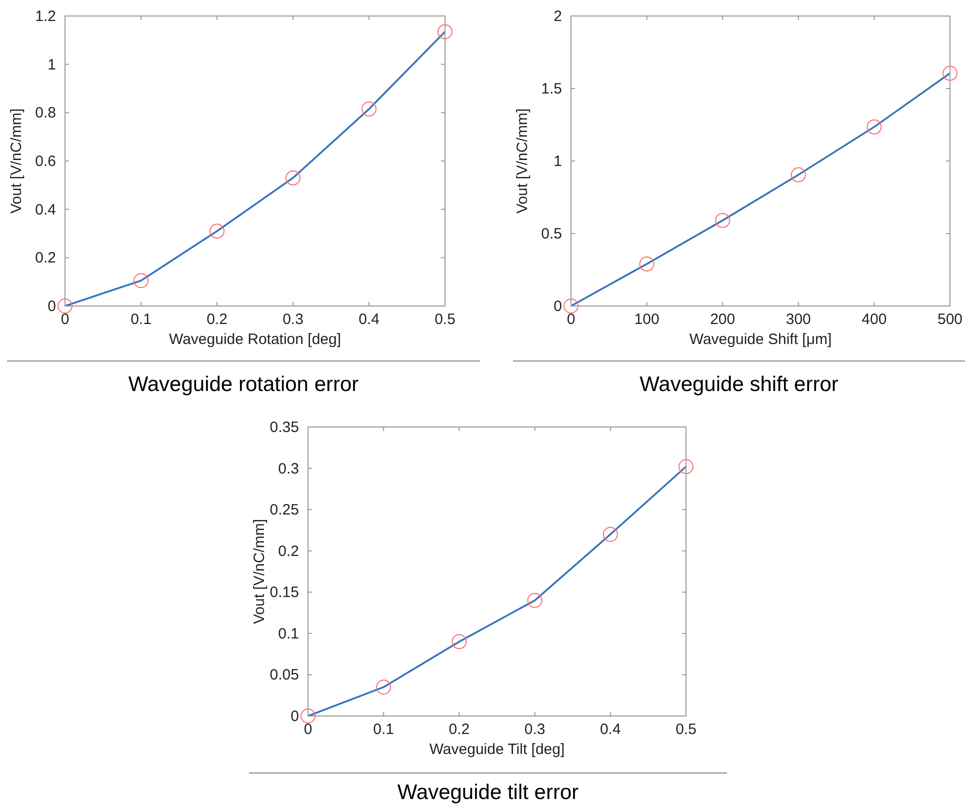  What do you see at coordinates (535, 729) in the screenshot?
I see `x-tick-label: 0.3` at bounding box center [535, 729].